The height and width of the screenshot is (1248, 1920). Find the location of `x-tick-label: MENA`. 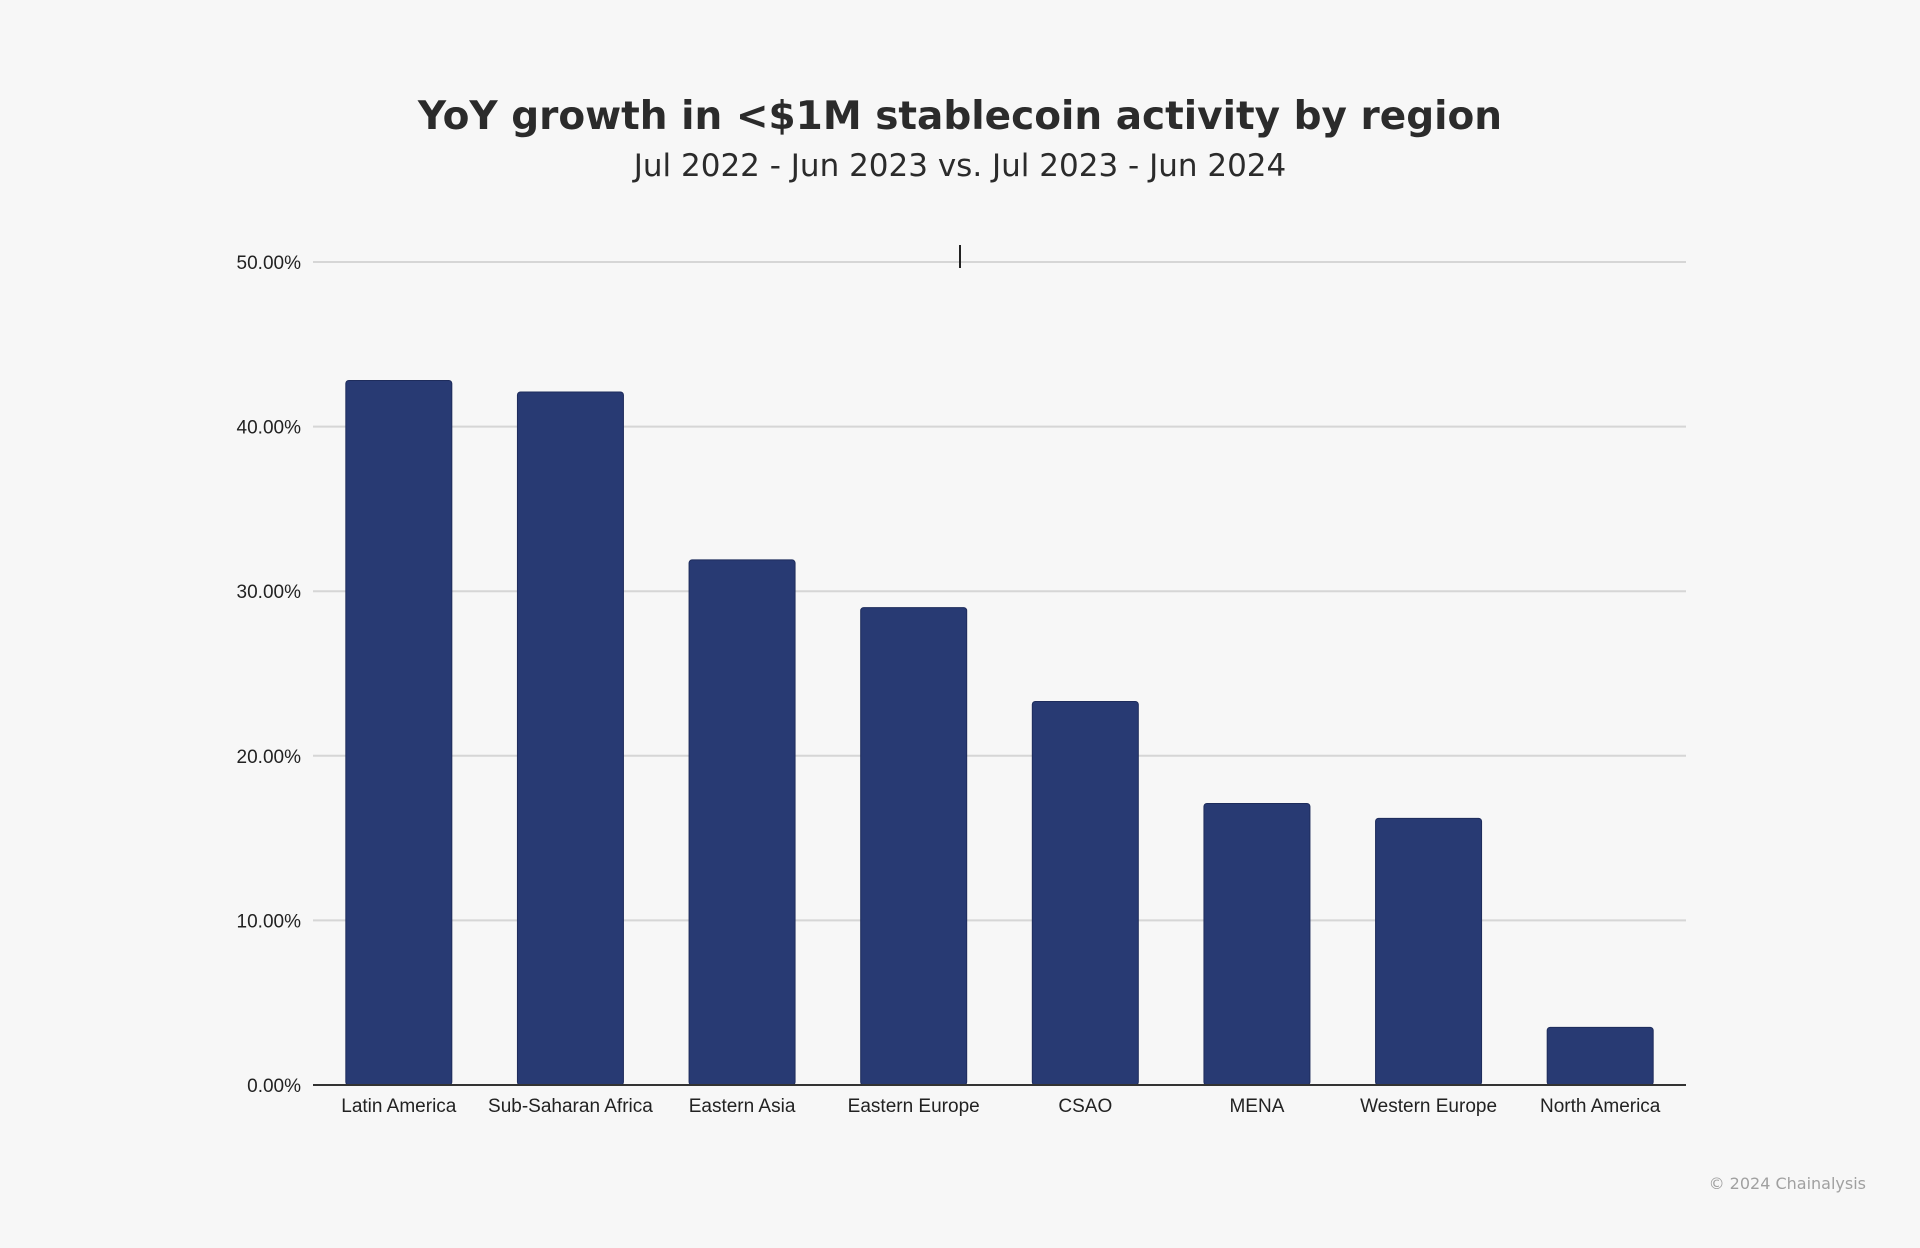

x-tick-label: MENA is located at coordinates (1256, 1106).